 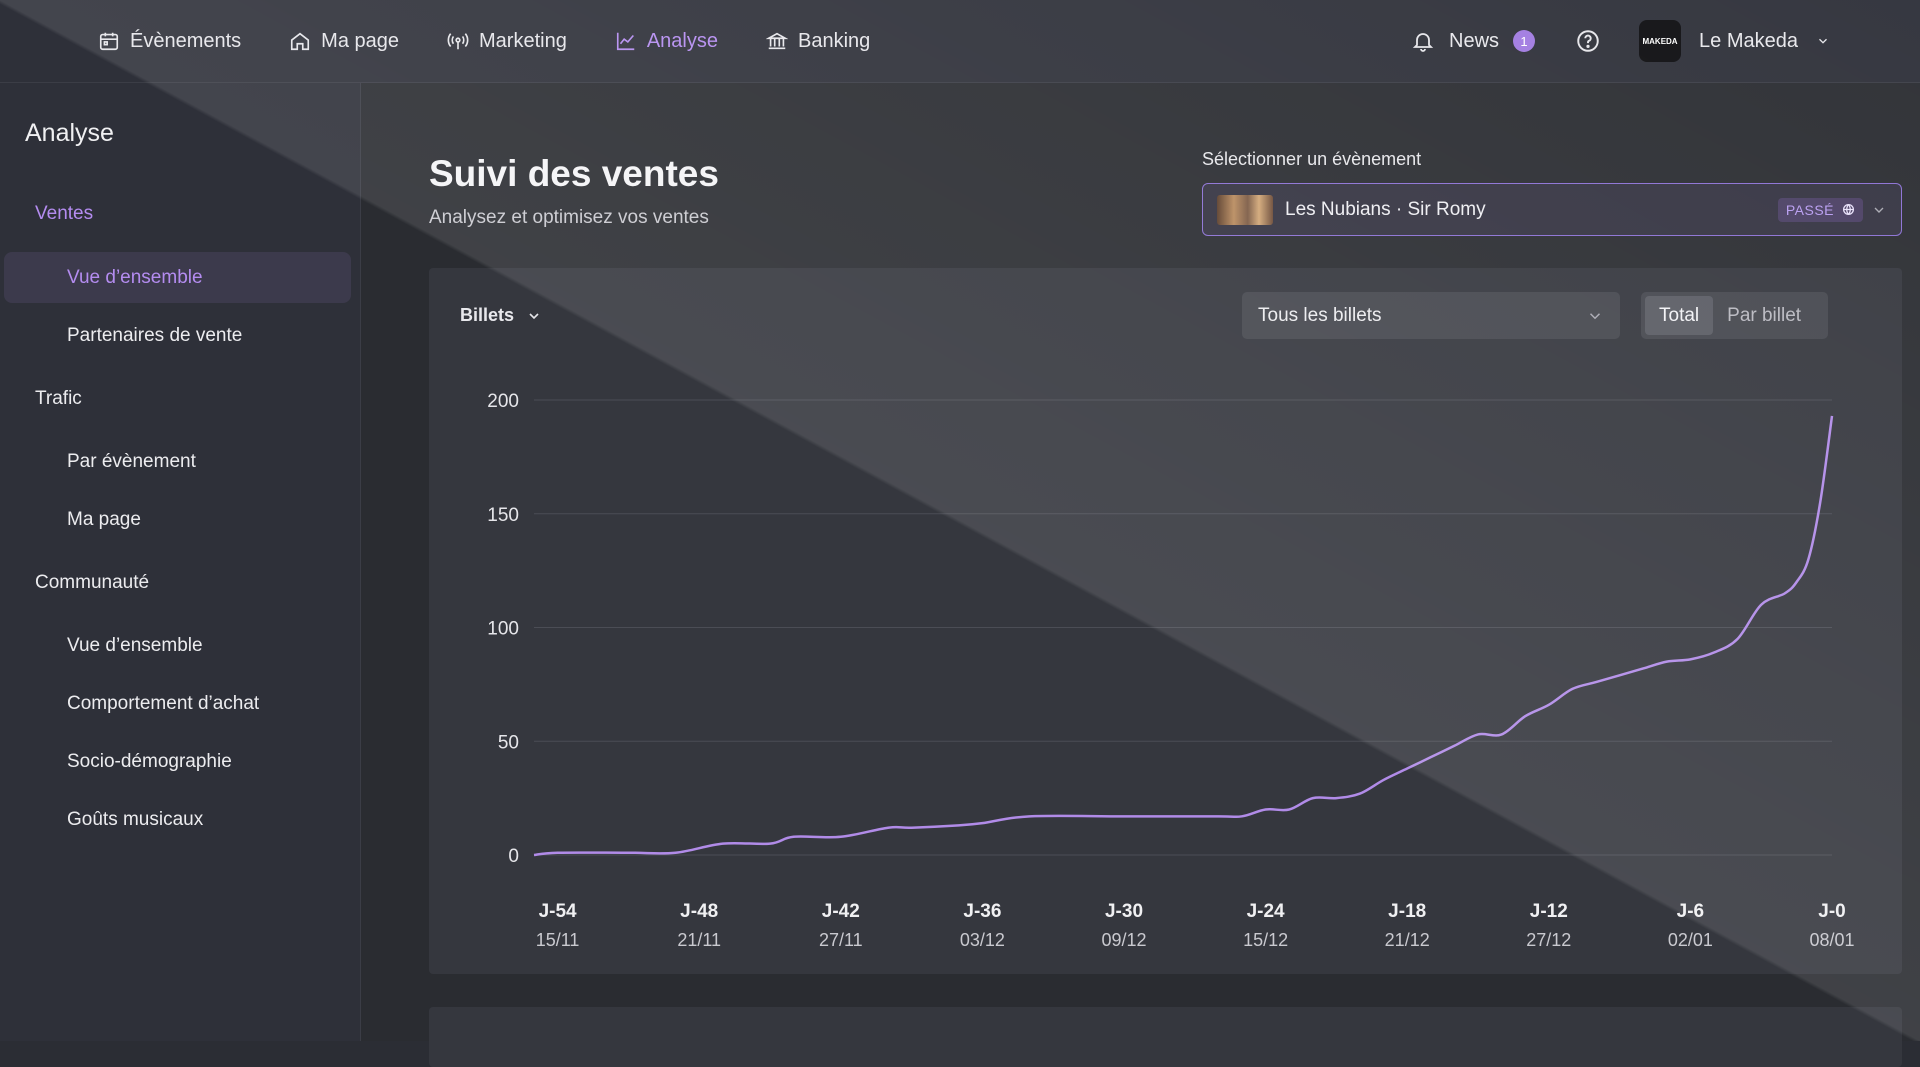 What do you see at coordinates (1385, 209) in the screenshot?
I see `event-name: Les Nubians · Sir Romy` at bounding box center [1385, 209].